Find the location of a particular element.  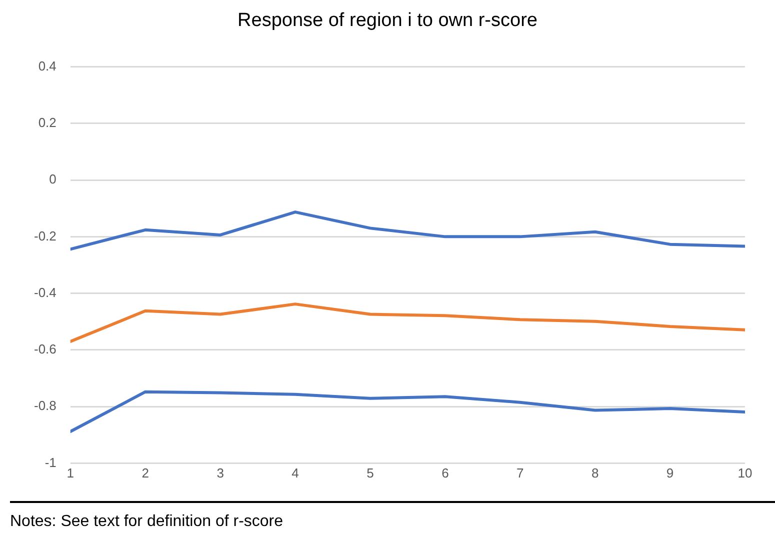

chart-title: Response of region i to own r-score is located at coordinates (387, 21).